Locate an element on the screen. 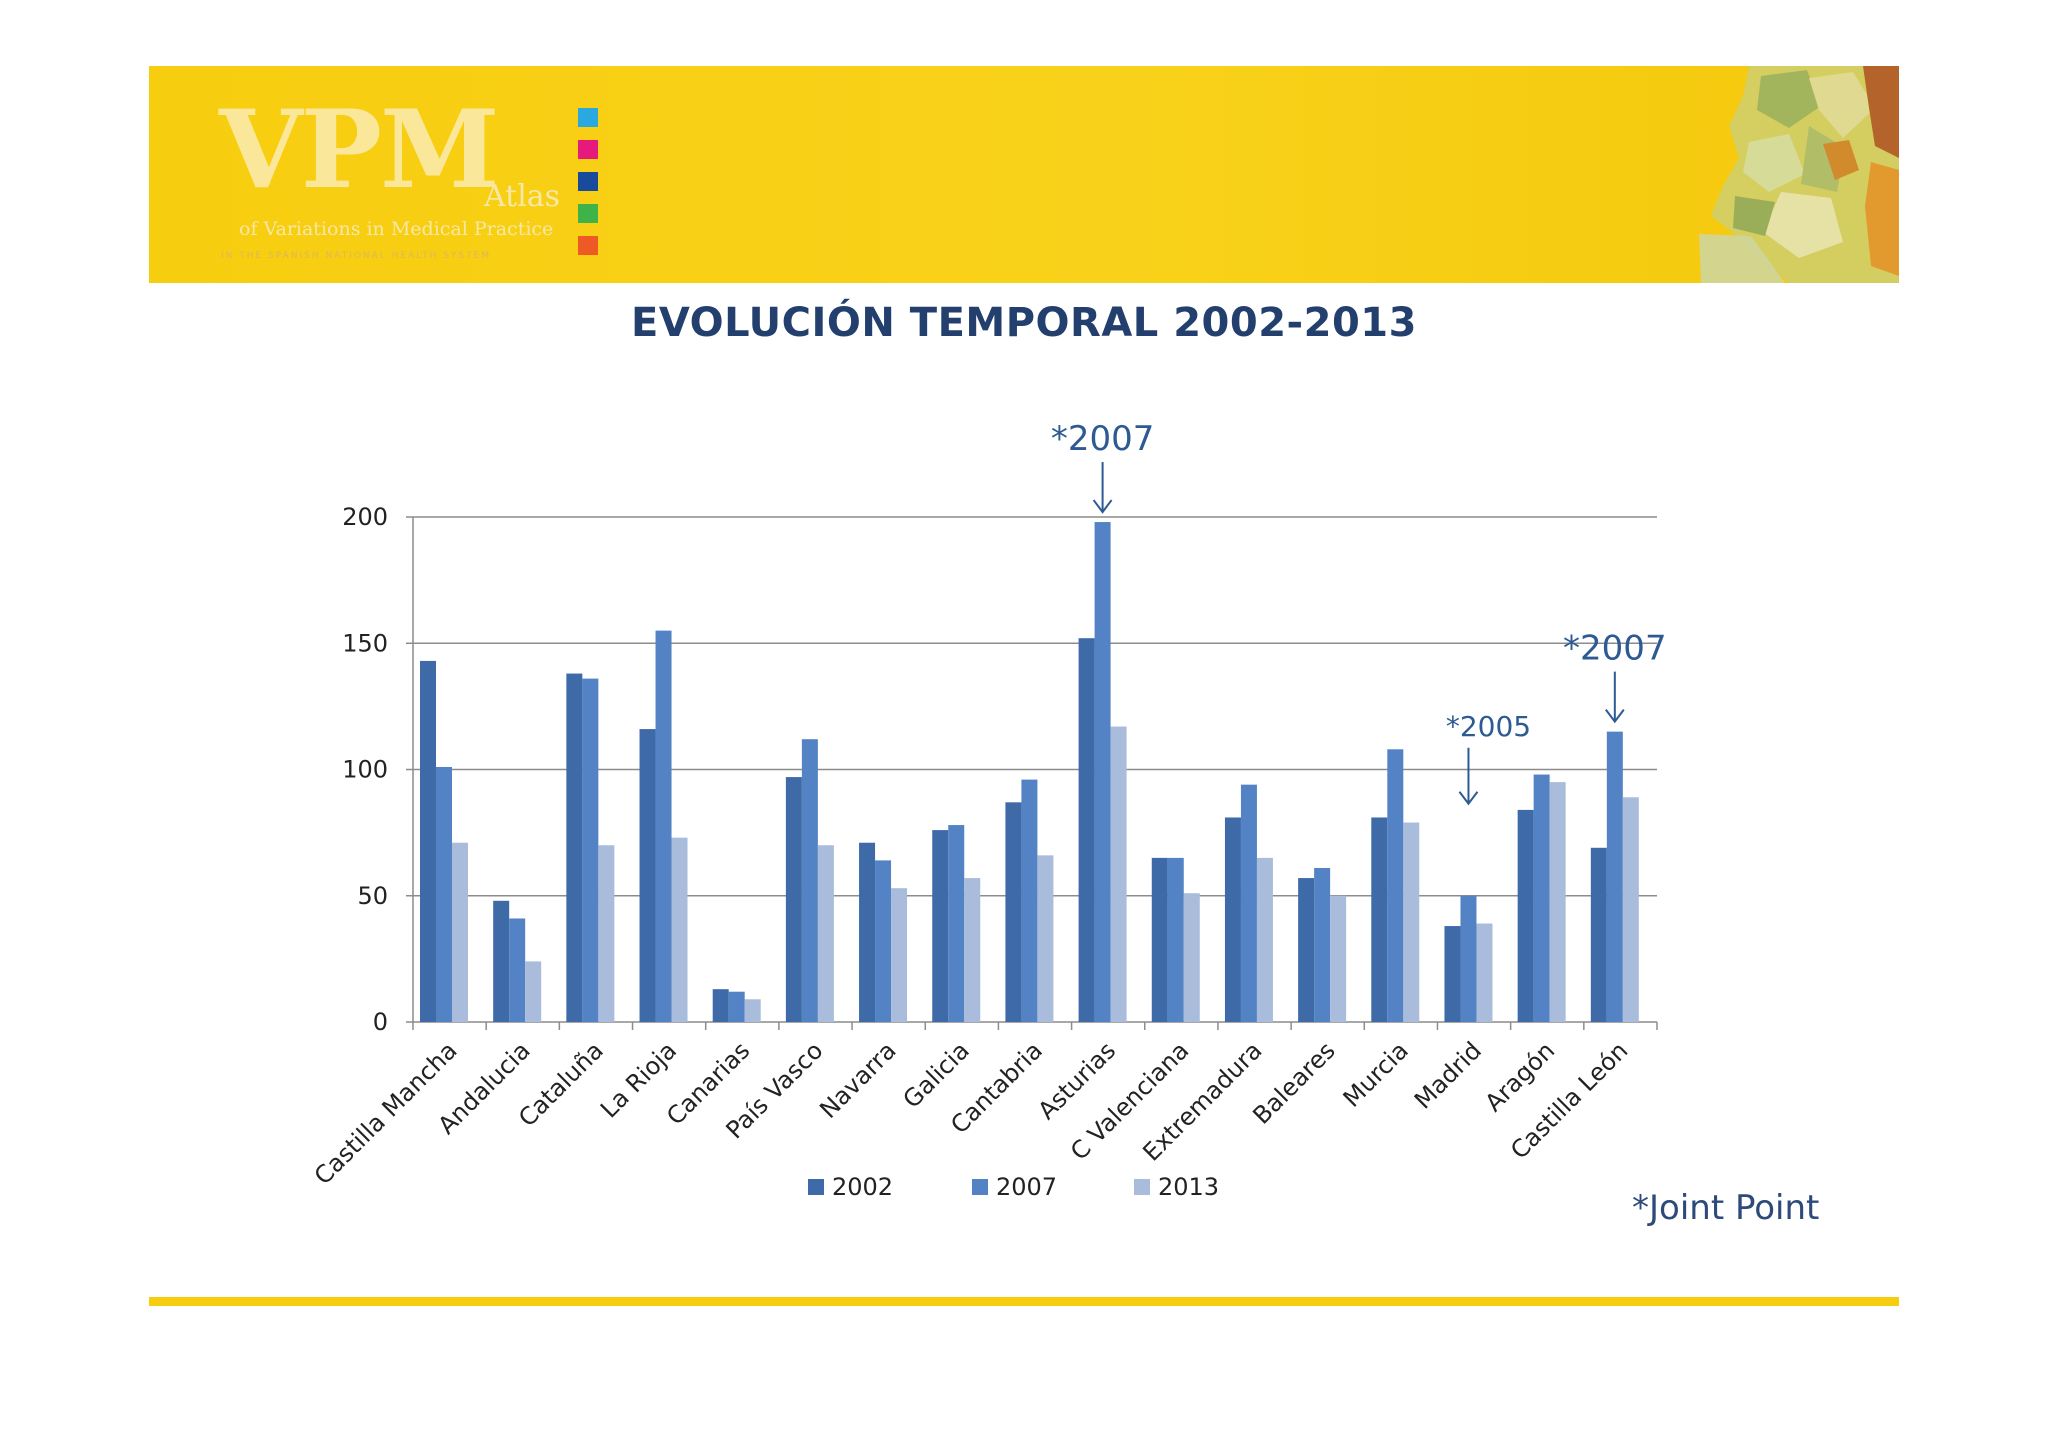  annotation-label: *2005 is located at coordinates (1488, 726).